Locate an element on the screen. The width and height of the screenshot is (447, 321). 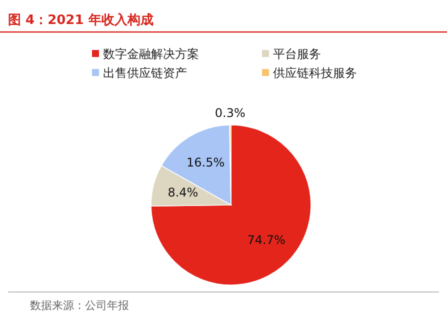
title: 图 4：2021 年收入构成 is located at coordinates (81, 20).